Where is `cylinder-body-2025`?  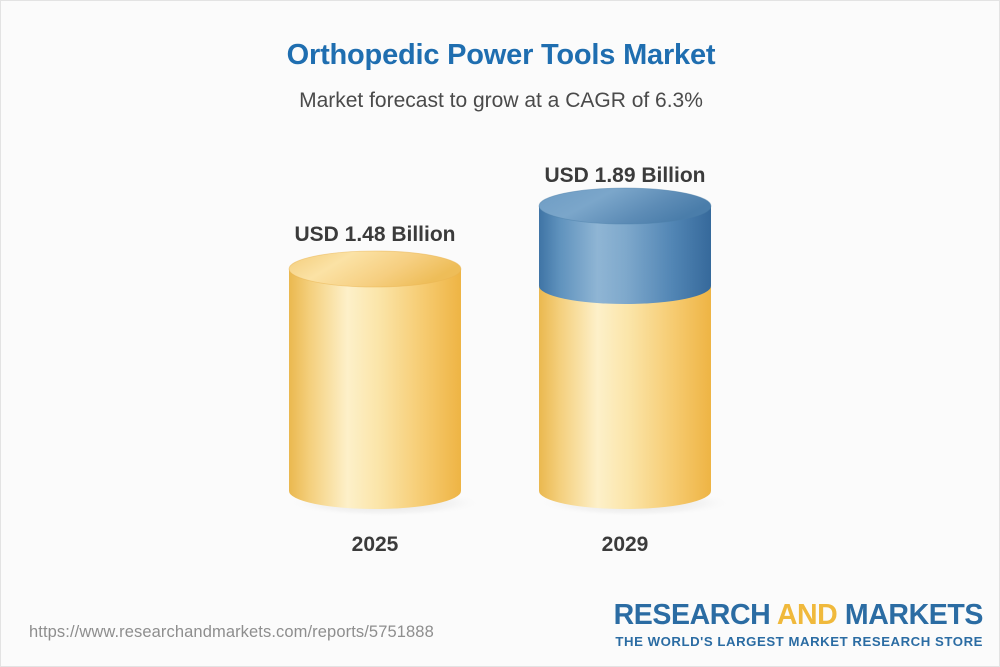 cylinder-body-2025 is located at coordinates (375, 389).